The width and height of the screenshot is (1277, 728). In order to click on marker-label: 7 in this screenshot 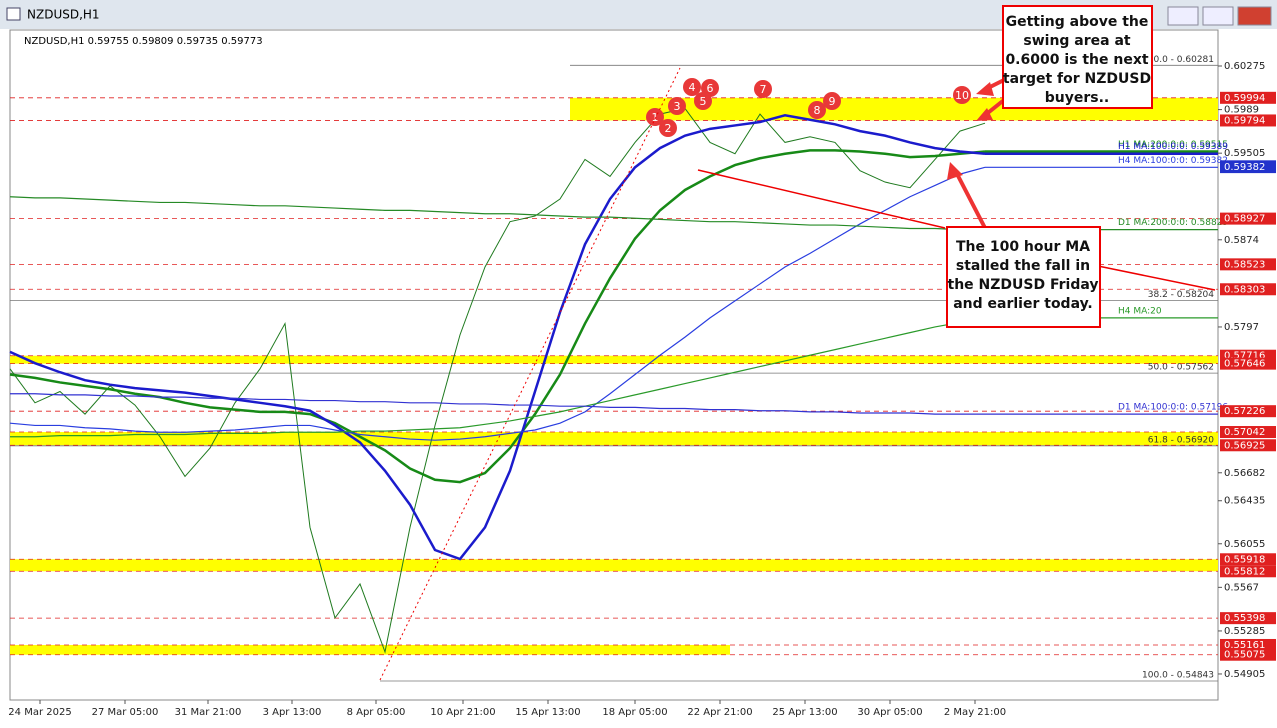, I will do `click(763, 89)`.